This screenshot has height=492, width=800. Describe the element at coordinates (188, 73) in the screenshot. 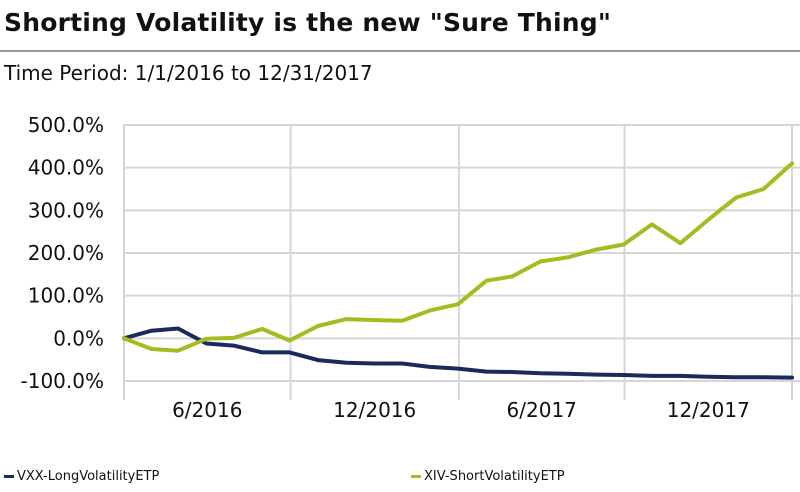

I see `chart-subtitle: Time Period: 1/1/2016 to 12/31/2017` at that location.